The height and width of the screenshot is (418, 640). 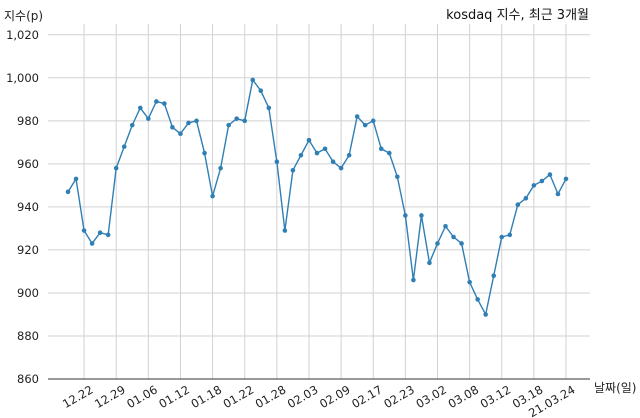 What do you see at coordinates (174, 396) in the screenshot?
I see `x-tick-label: 01.12` at bounding box center [174, 396].